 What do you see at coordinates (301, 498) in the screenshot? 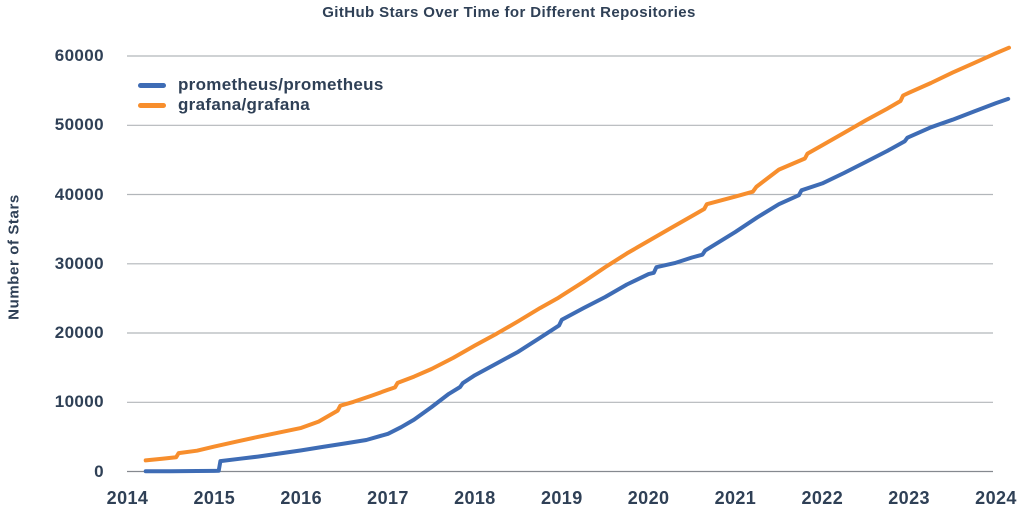
I see `x-tick-label: 2016` at bounding box center [301, 498].